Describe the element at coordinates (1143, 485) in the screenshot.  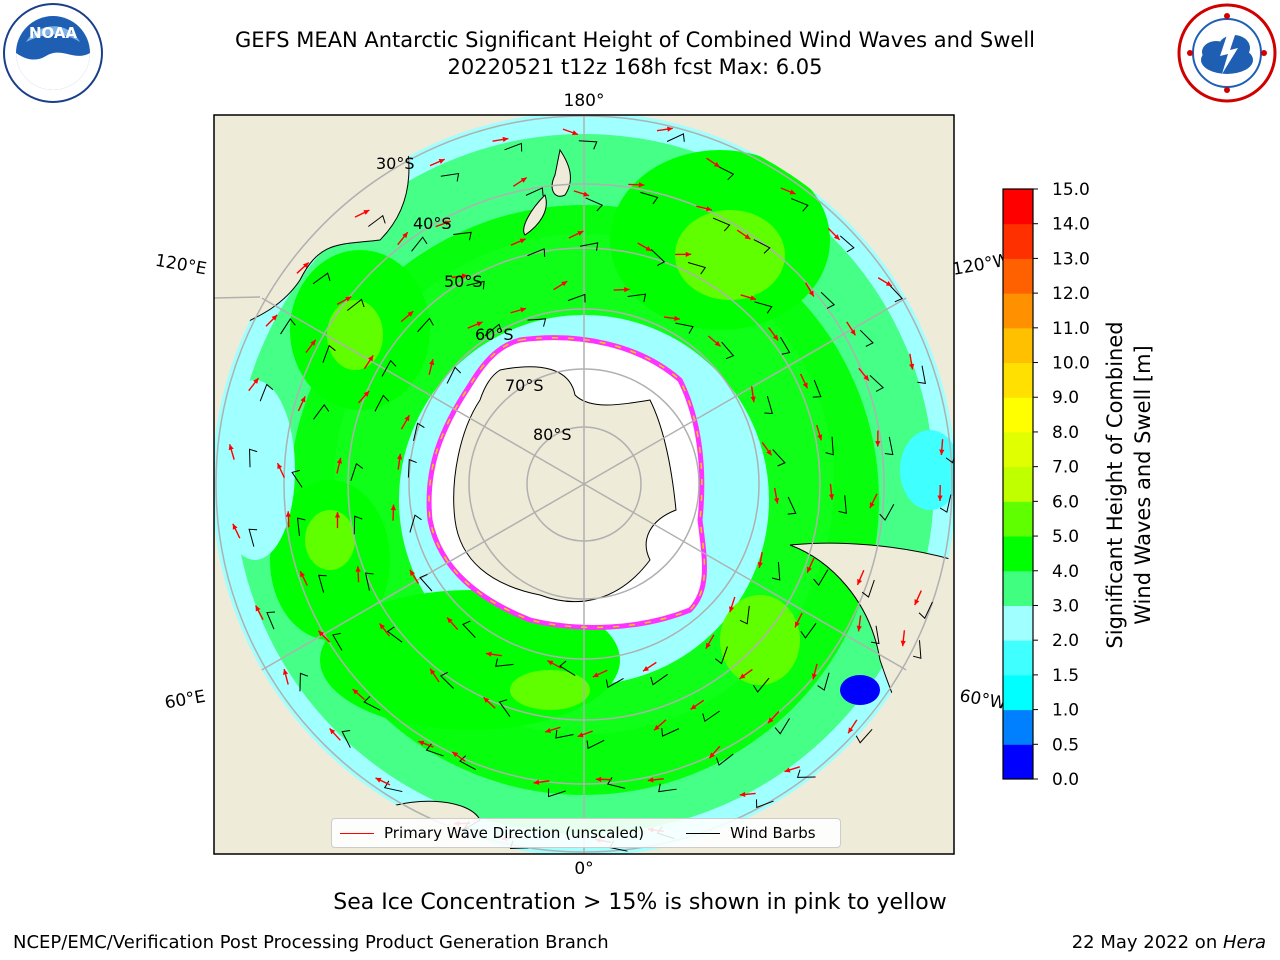
I see `colorbar-title-line2: Wind Waves and Swell [m]` at that location.